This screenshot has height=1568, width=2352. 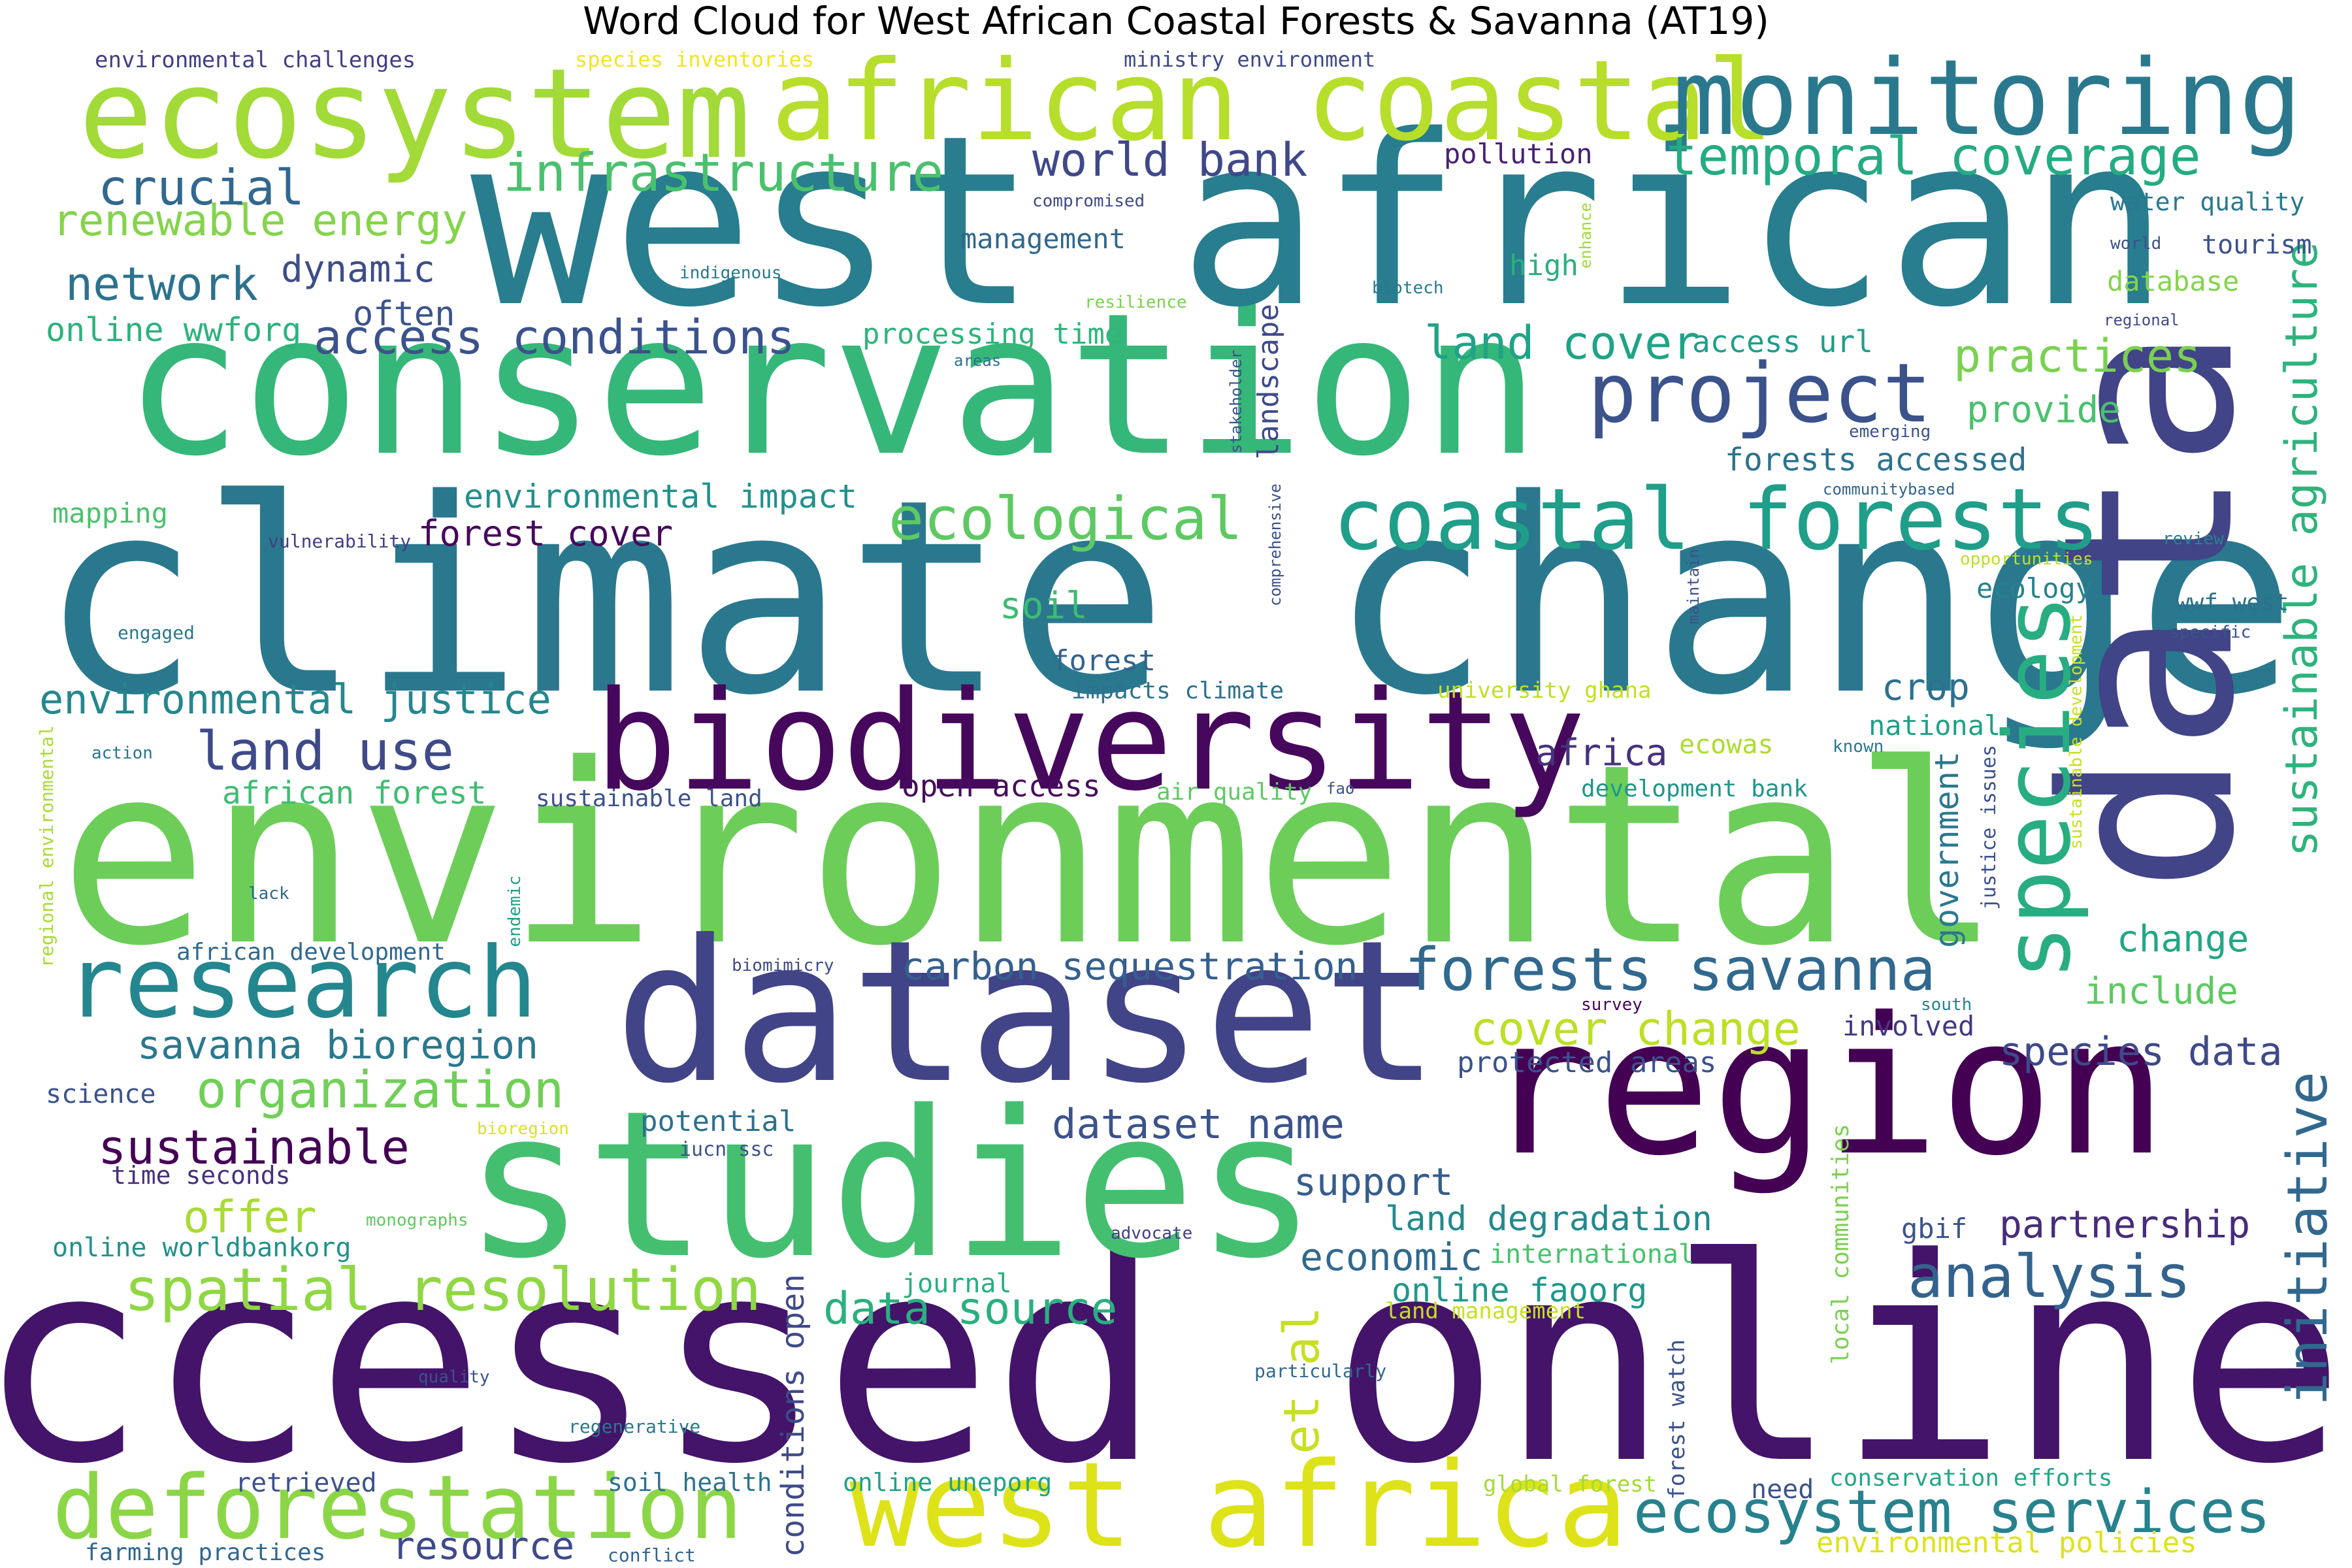 What do you see at coordinates (443, 1290) in the screenshot?
I see `word-cloud-term: spatial resolution` at bounding box center [443, 1290].